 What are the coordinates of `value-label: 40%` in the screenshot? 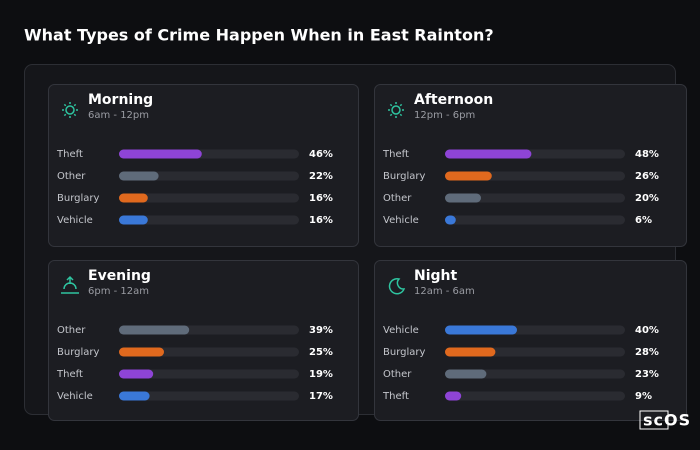 It's located at (647, 330).